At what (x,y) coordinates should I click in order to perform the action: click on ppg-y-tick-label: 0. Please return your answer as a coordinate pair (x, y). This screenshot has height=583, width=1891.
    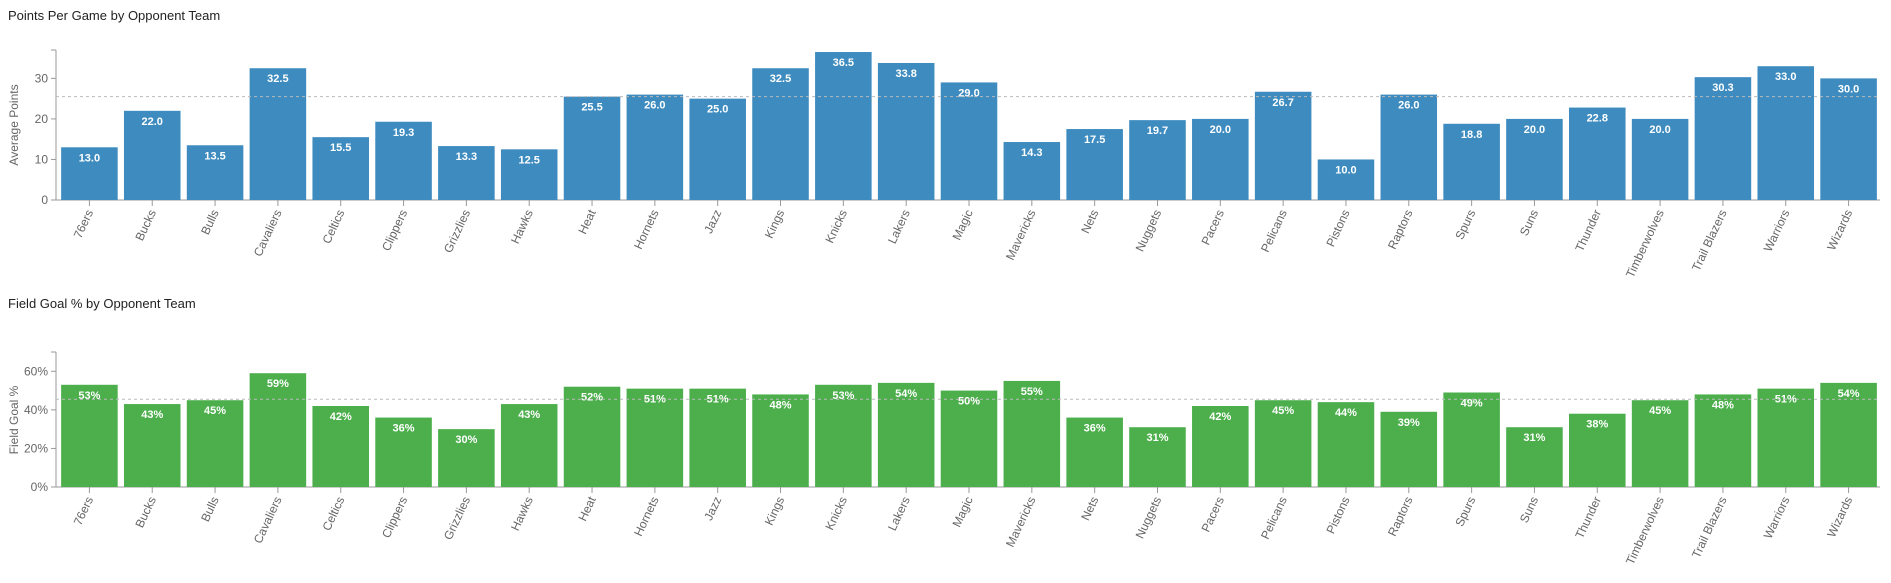
    Looking at the image, I should click on (44, 200).